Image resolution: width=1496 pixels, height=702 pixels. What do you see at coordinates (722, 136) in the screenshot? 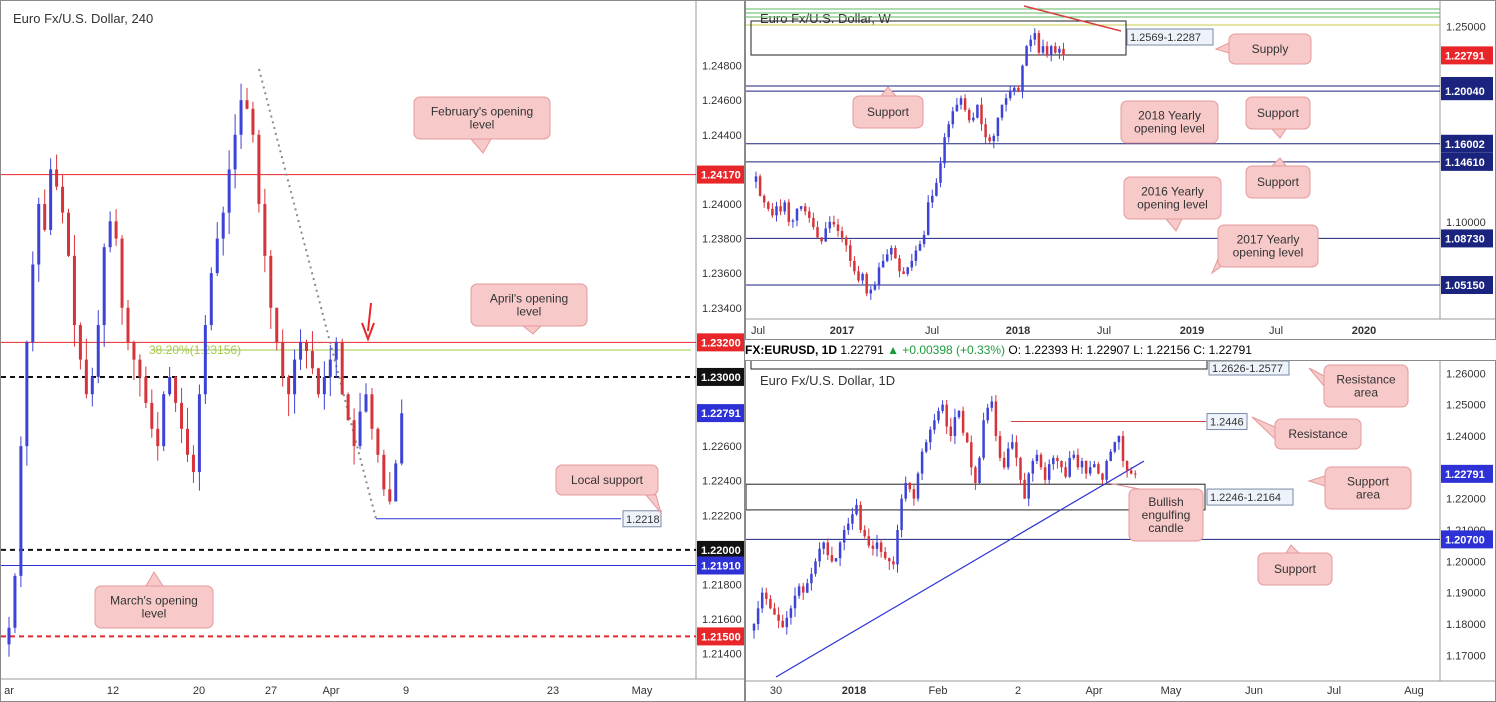
I see `y-tick-label: 1.24400` at bounding box center [722, 136].